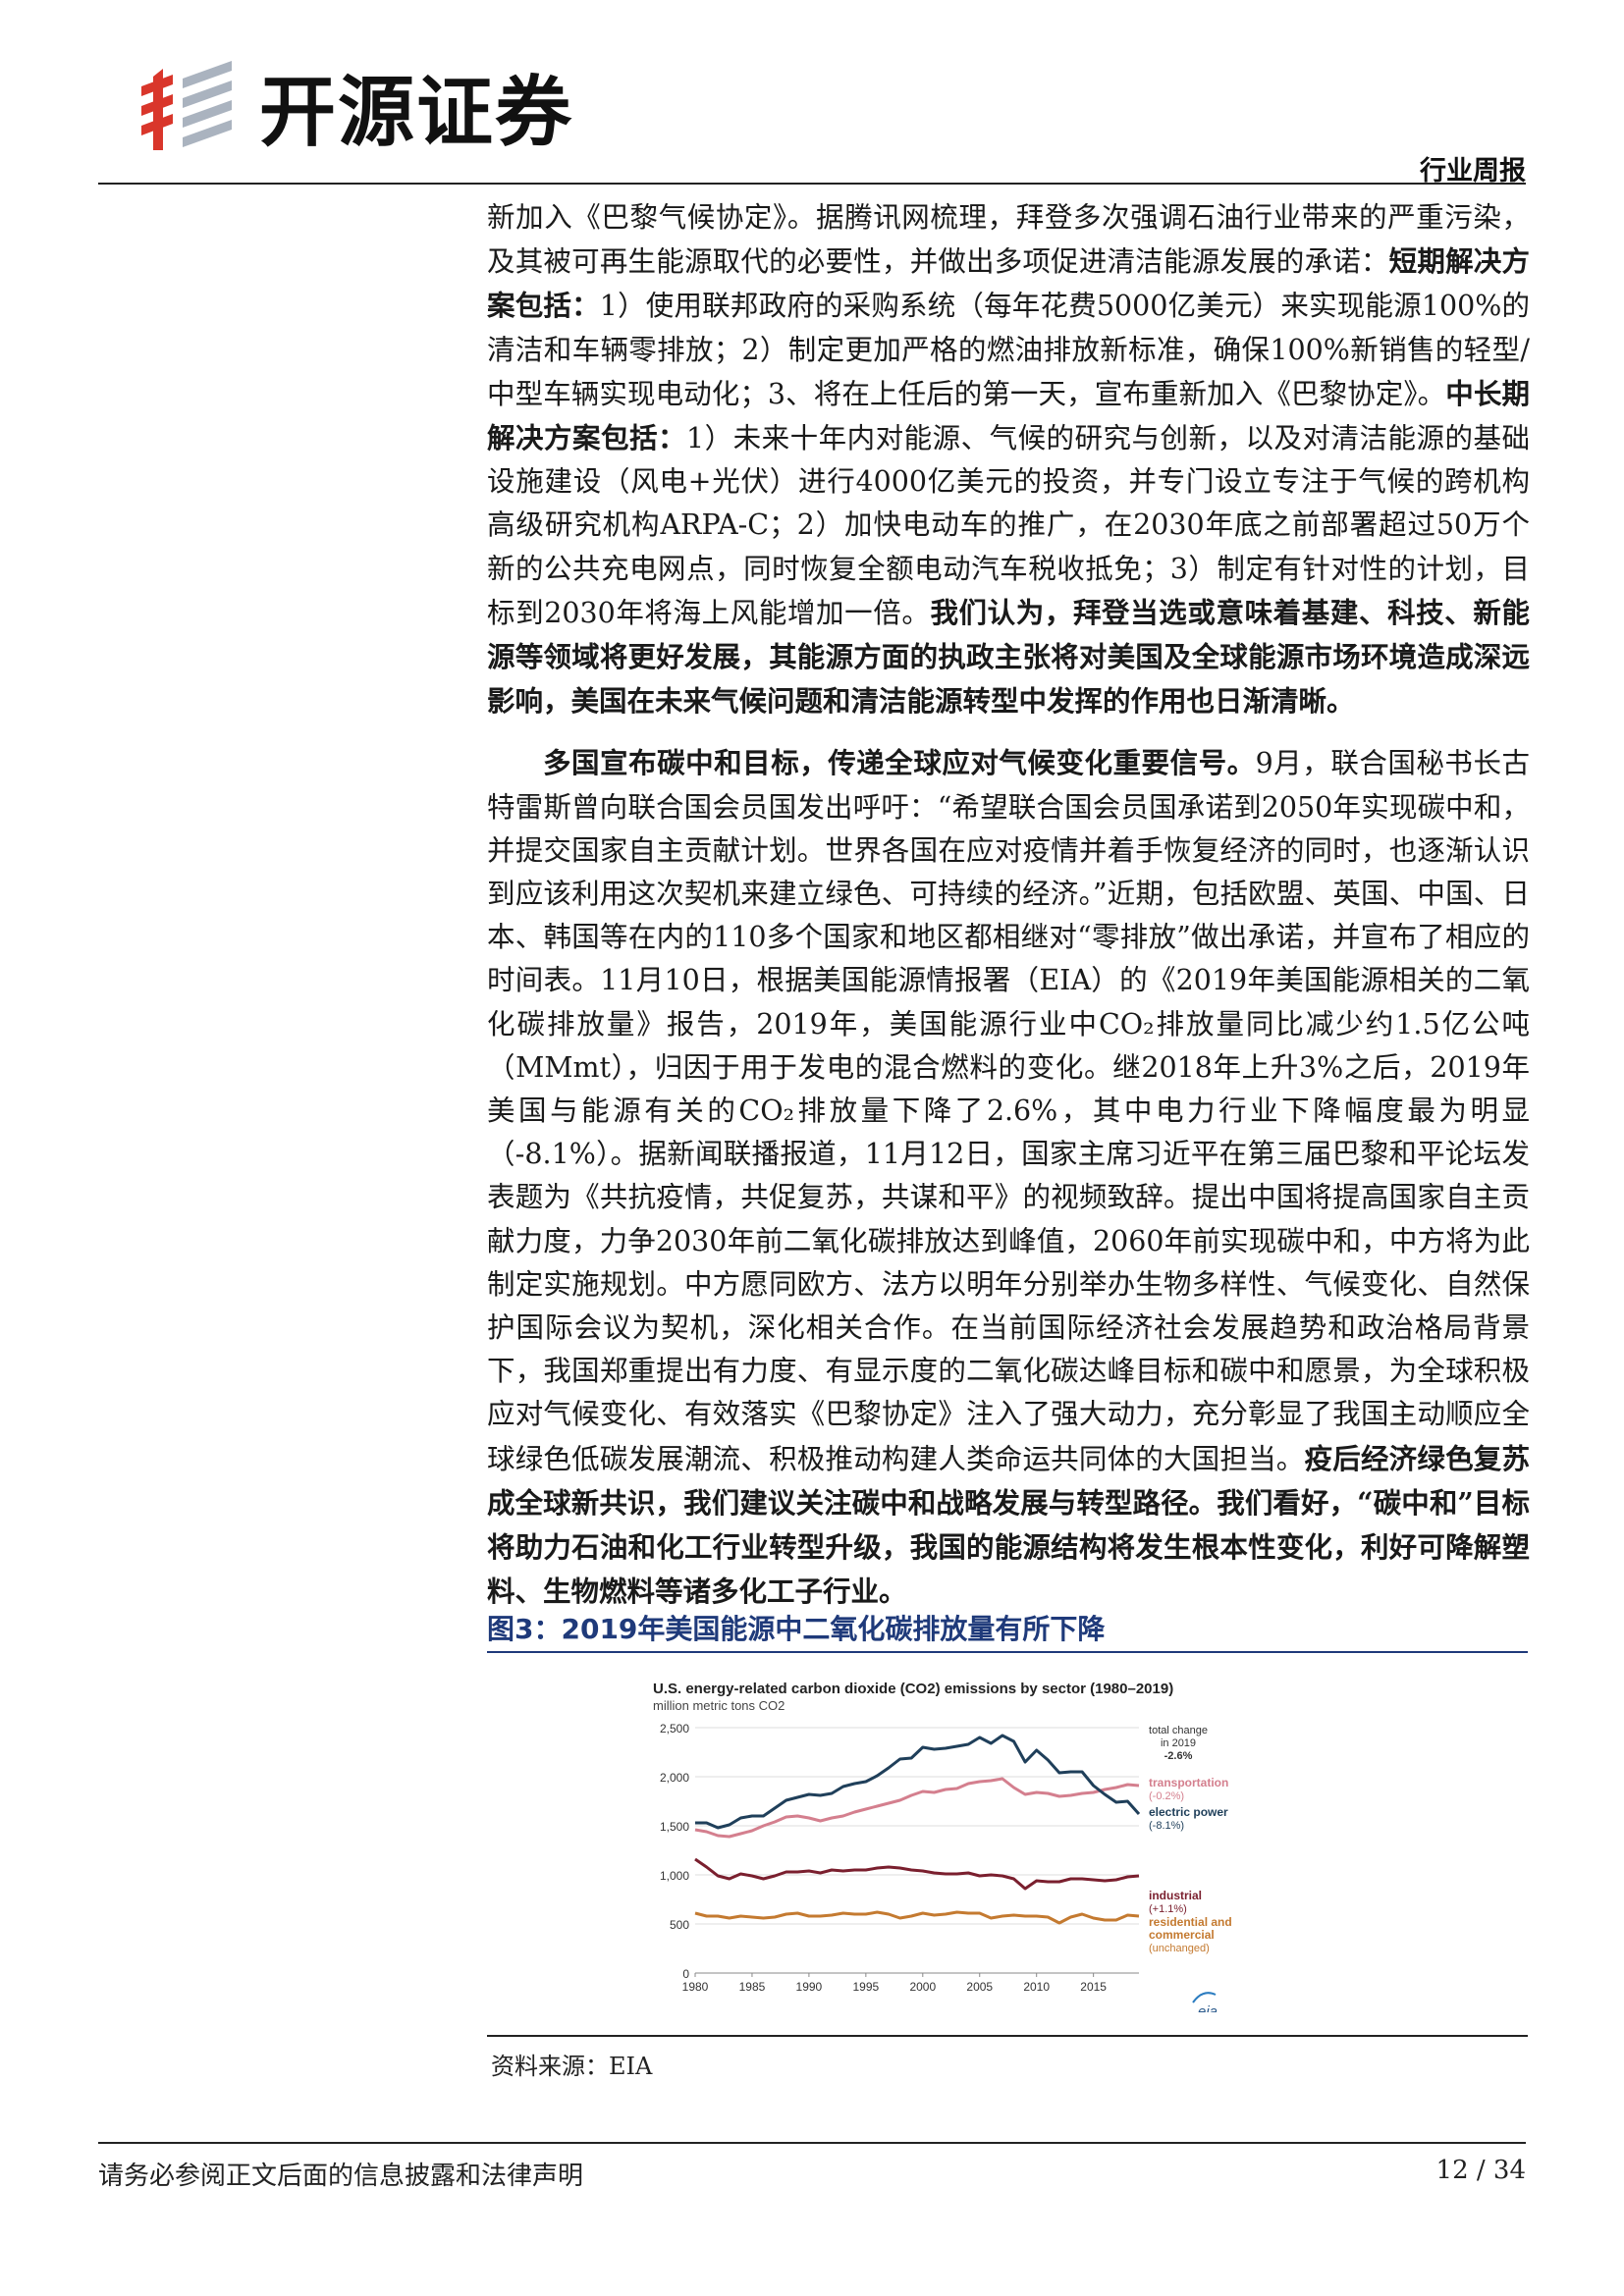  What do you see at coordinates (1007, 2036) in the screenshot?
I see `source-rule` at bounding box center [1007, 2036].